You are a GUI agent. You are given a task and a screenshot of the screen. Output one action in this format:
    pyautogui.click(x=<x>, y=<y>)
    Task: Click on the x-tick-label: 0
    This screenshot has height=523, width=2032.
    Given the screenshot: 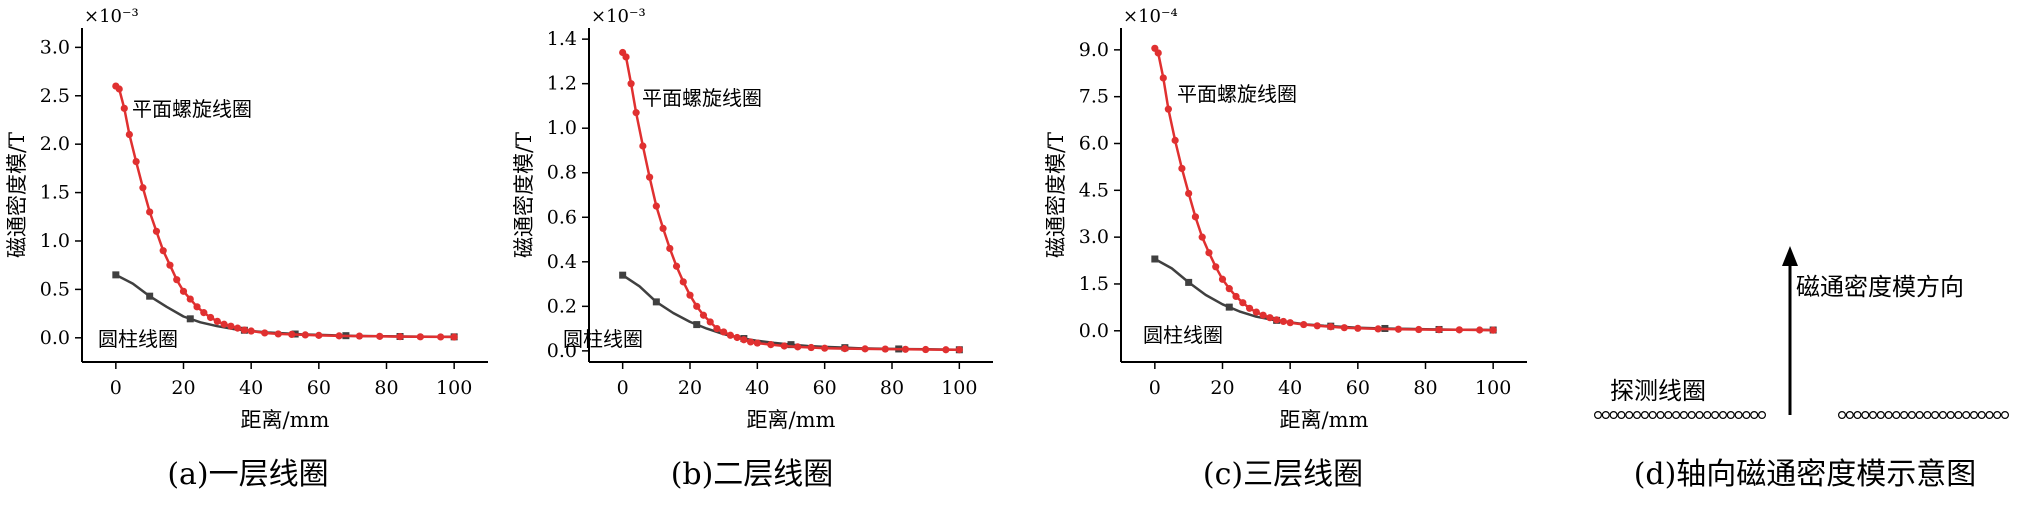 What is the action you would take?
    pyautogui.click(x=623, y=388)
    